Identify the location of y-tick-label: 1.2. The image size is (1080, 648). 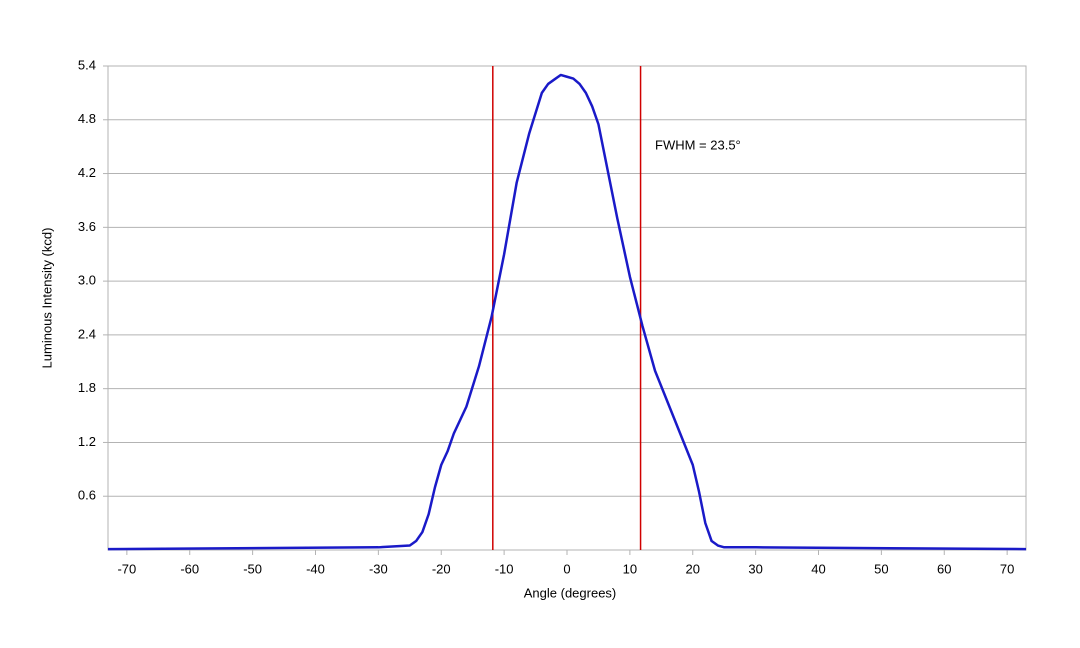
(87, 441).